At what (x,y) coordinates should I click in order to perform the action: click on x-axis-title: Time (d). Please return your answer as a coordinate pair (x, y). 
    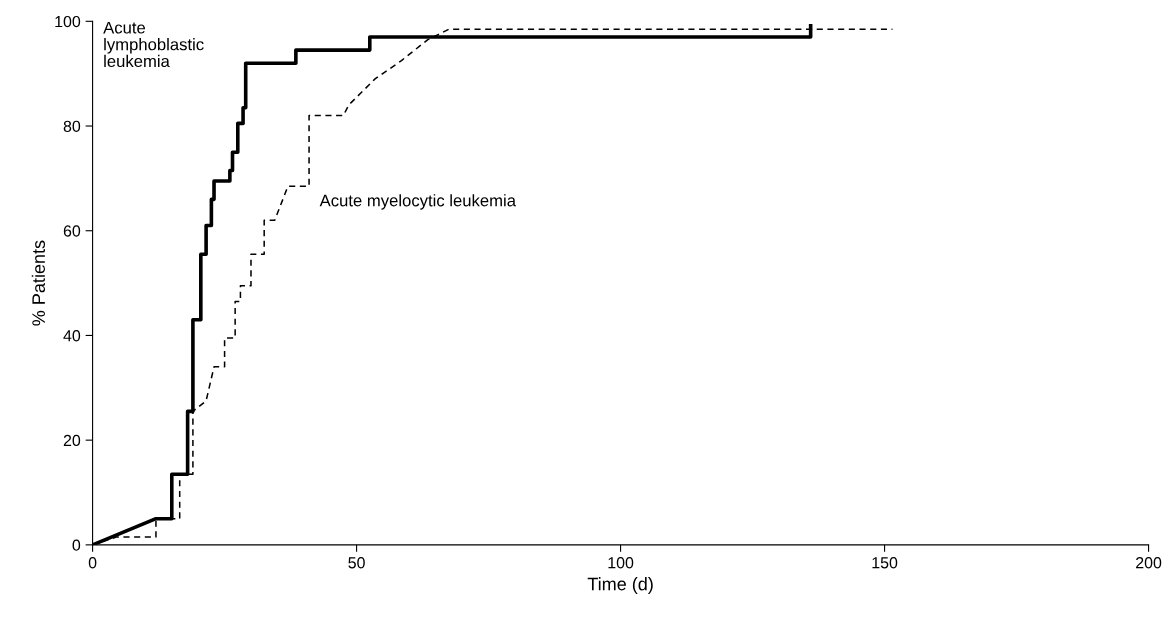
    Looking at the image, I should click on (620, 585).